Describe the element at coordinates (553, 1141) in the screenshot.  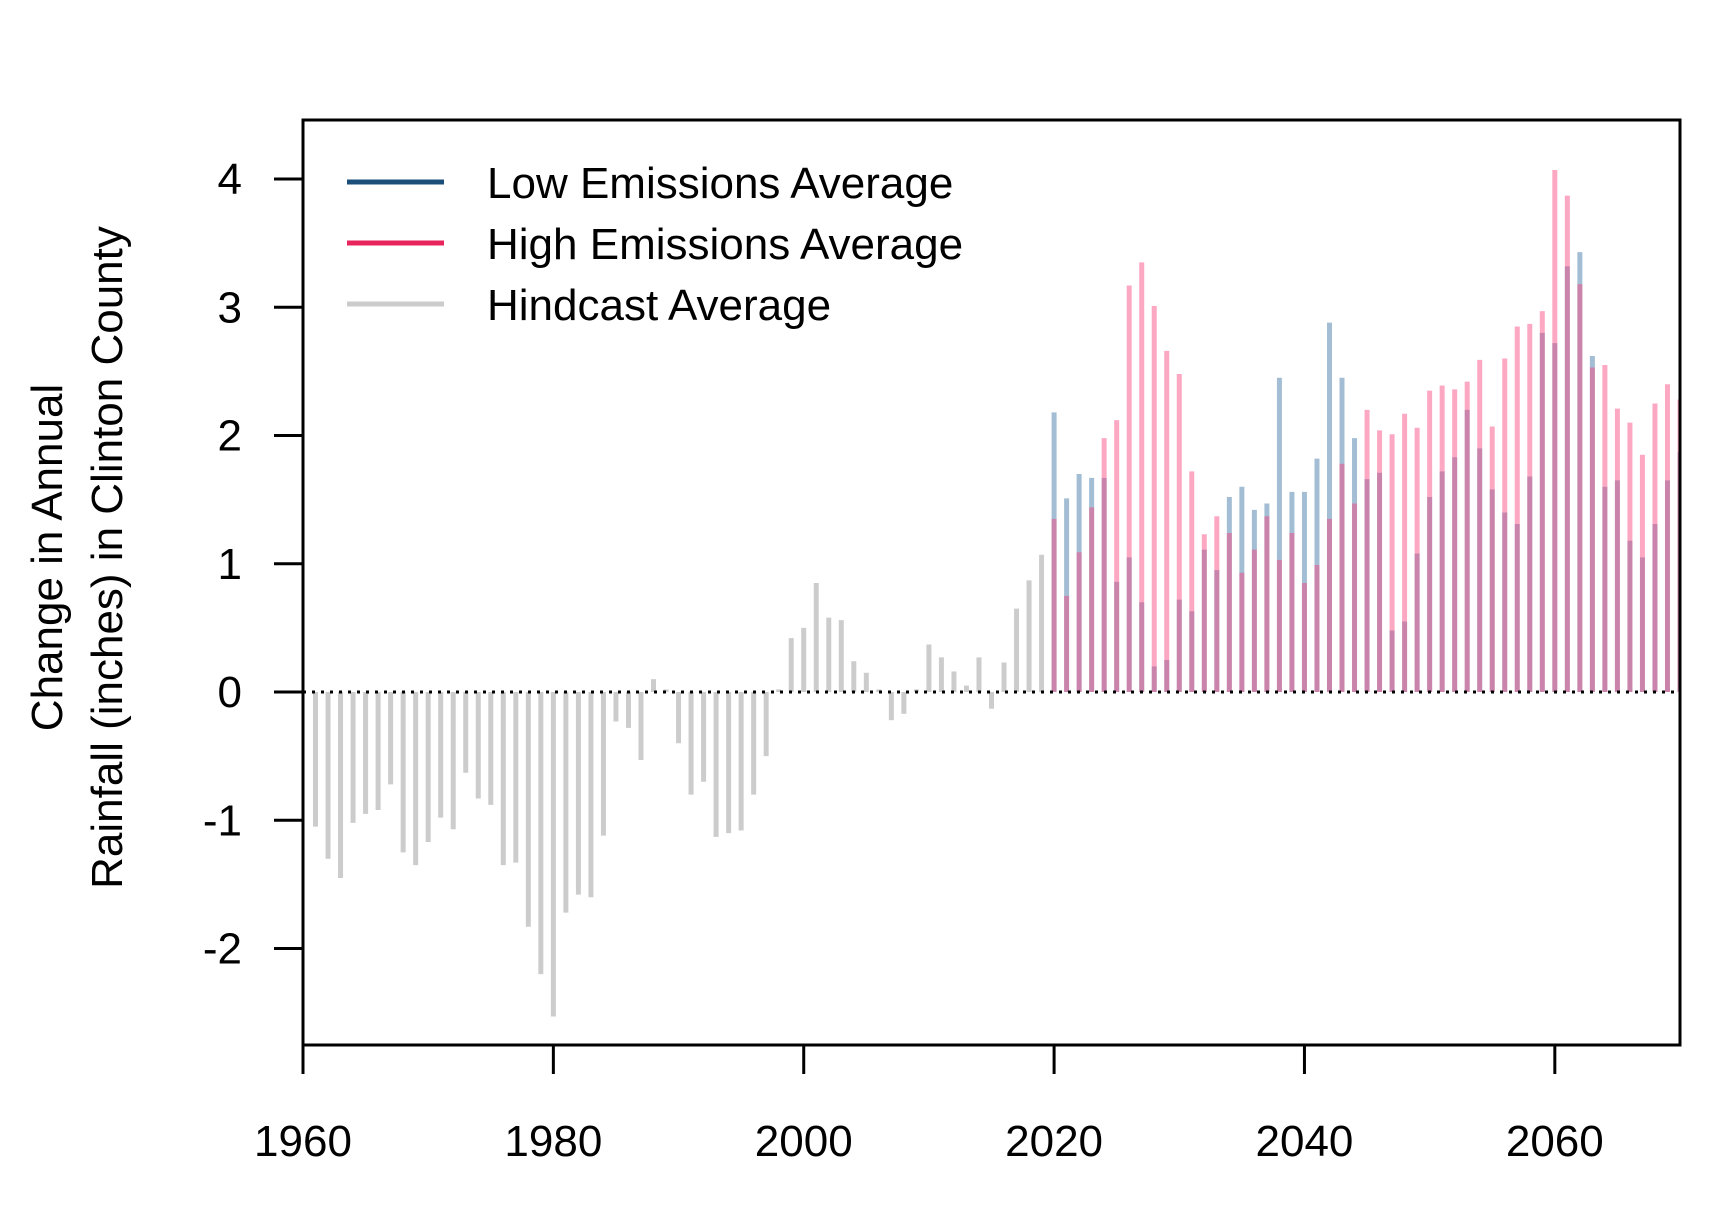
I see `x-tick-label-1980: 1980` at that location.